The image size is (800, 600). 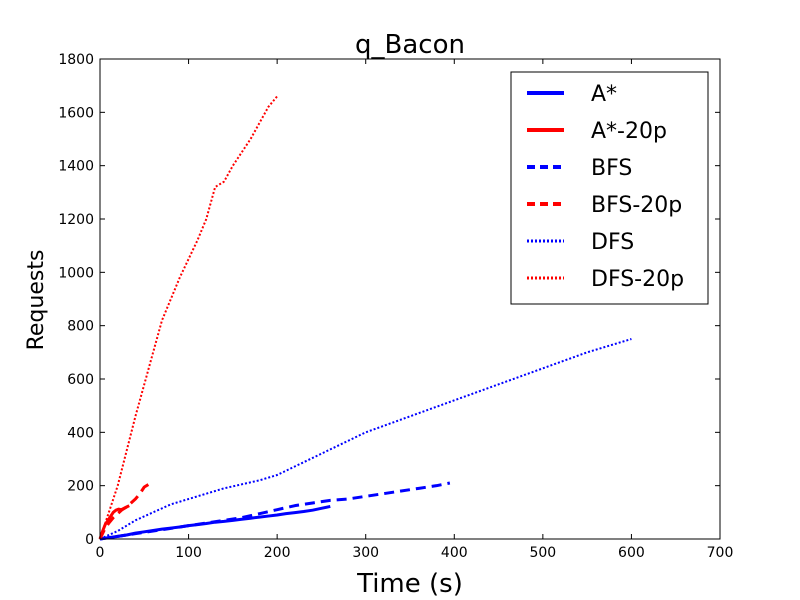 I want to click on x-tick-label: 200, so click(x=277, y=553).